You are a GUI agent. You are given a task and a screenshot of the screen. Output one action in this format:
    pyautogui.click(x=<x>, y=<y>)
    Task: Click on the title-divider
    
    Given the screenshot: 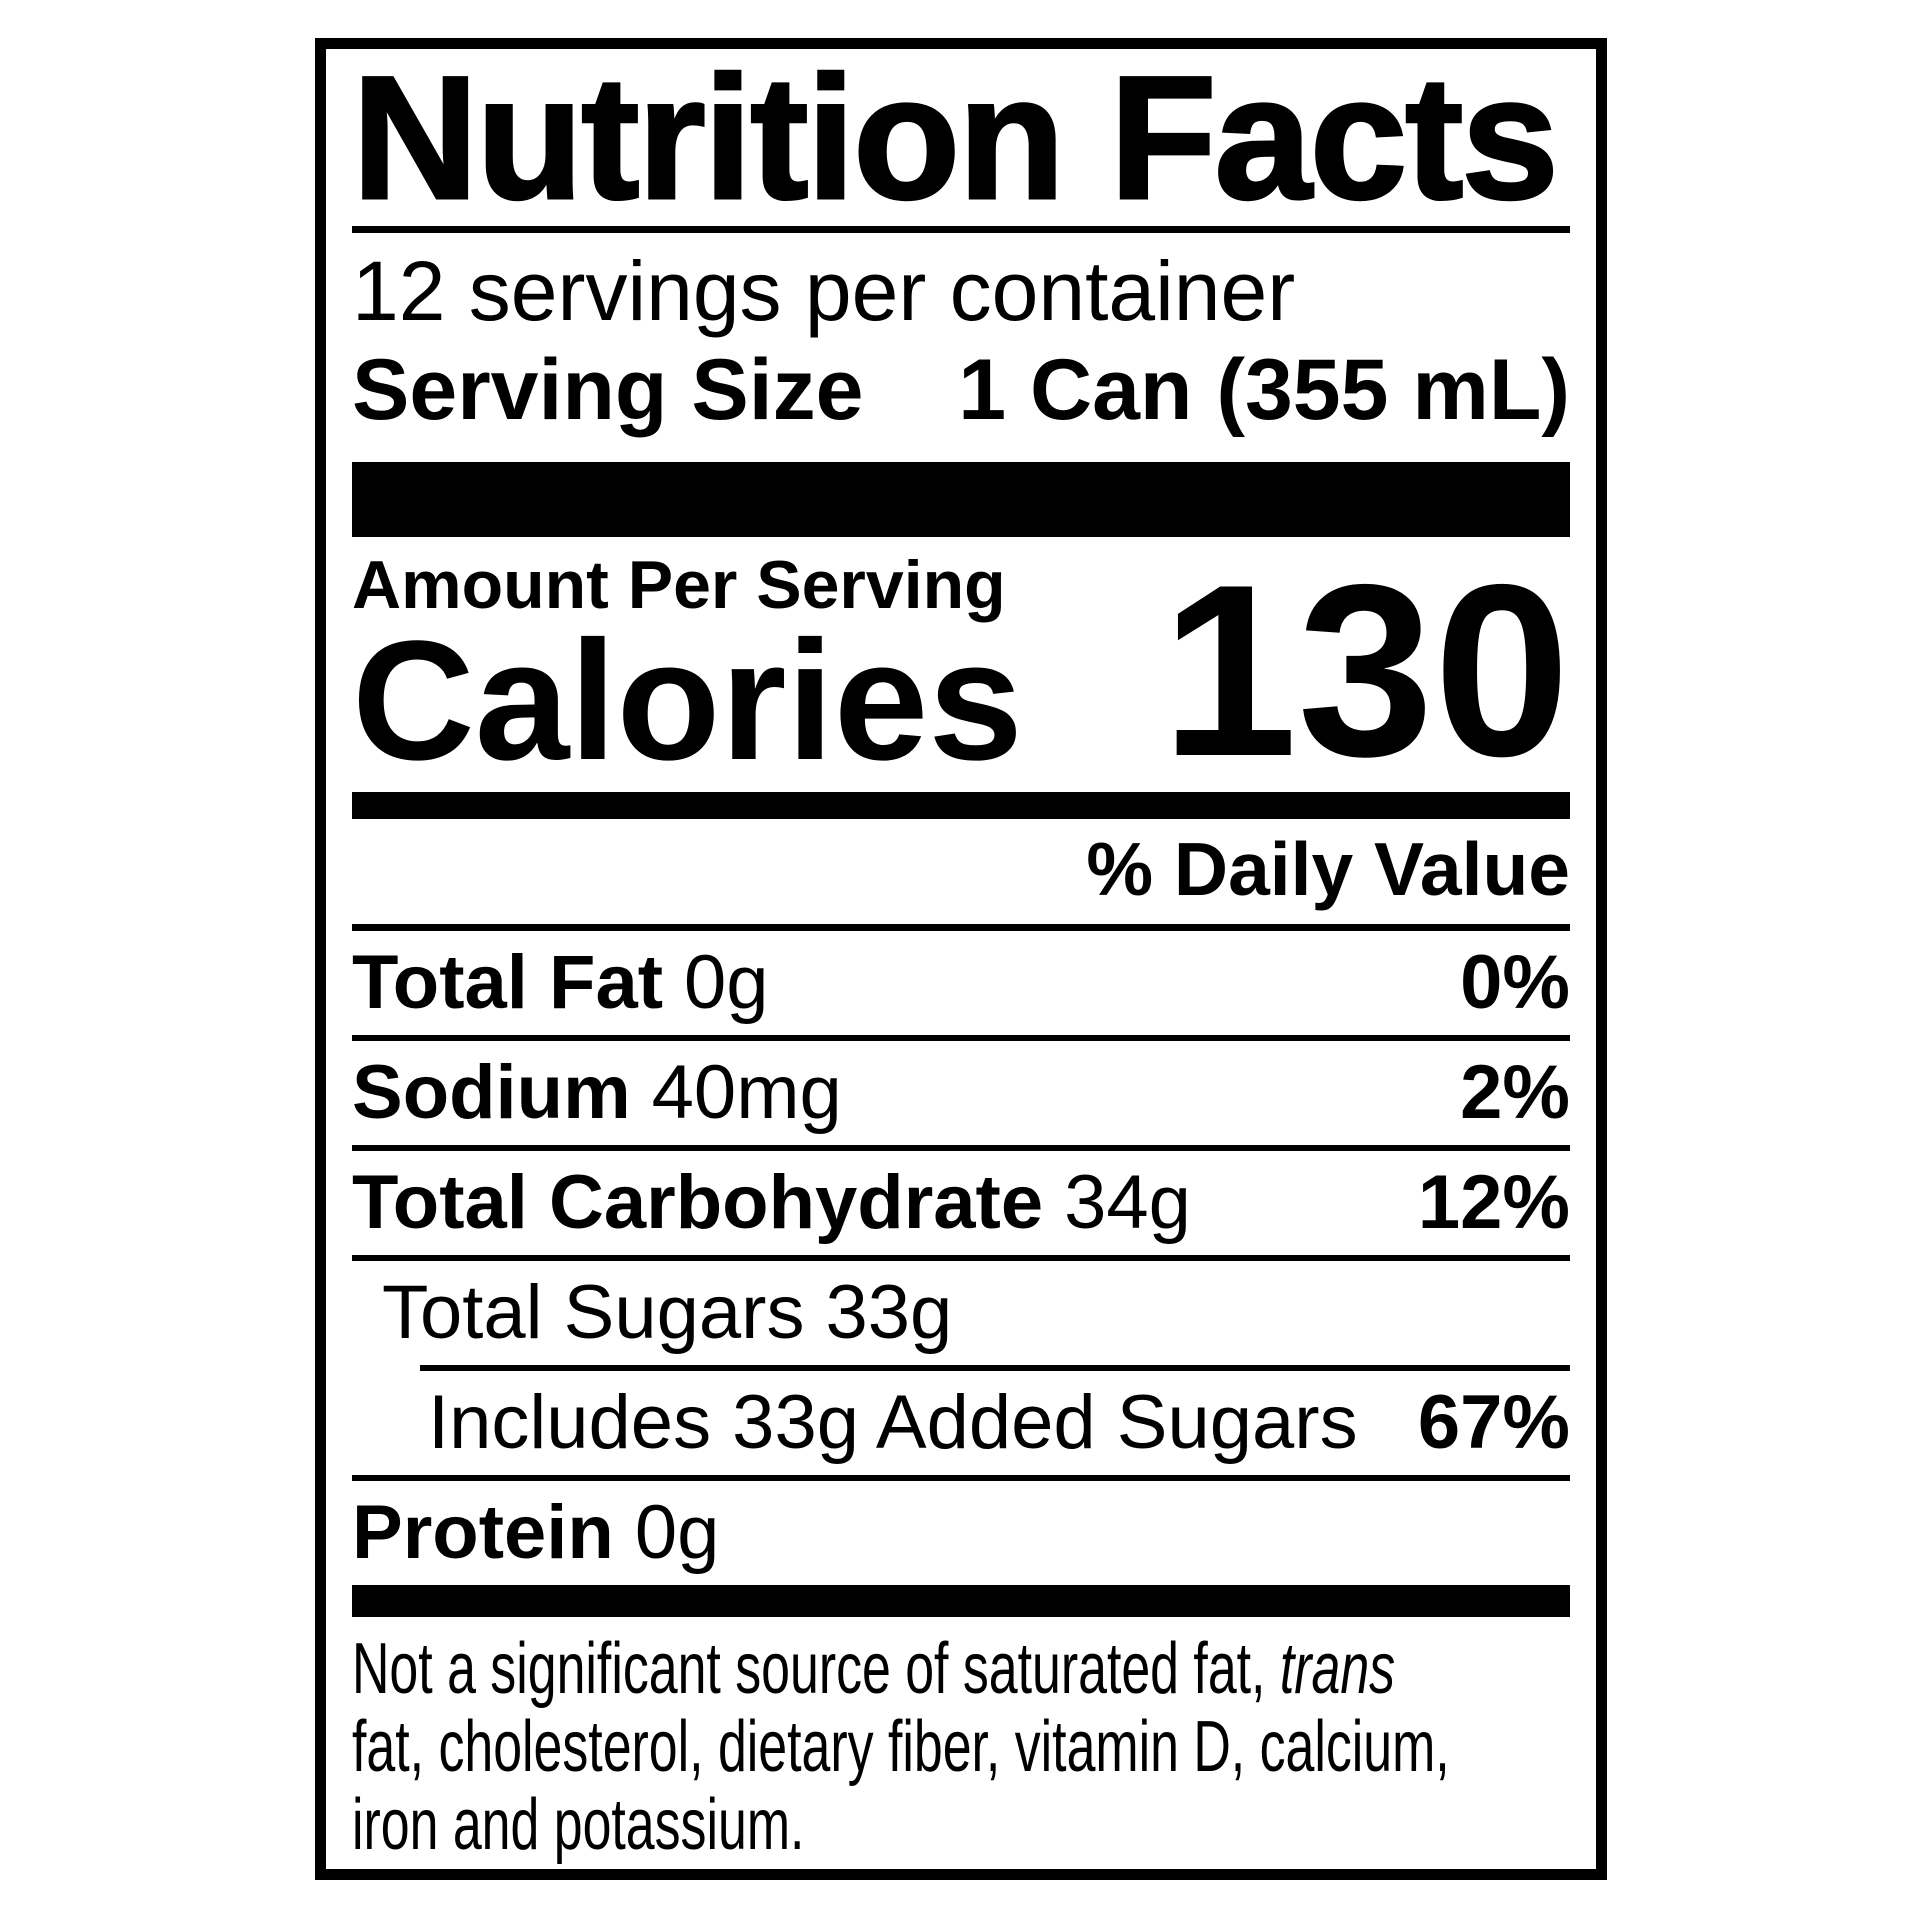 What is the action you would take?
    pyautogui.click(x=961, y=229)
    